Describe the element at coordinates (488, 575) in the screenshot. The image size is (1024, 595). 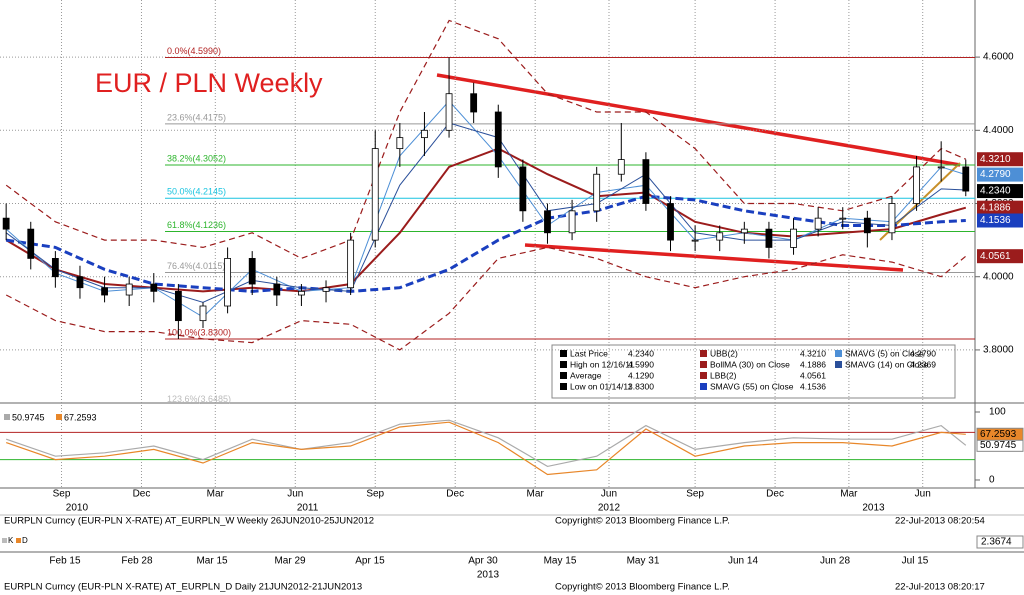
I see `year-label: 2013` at that location.